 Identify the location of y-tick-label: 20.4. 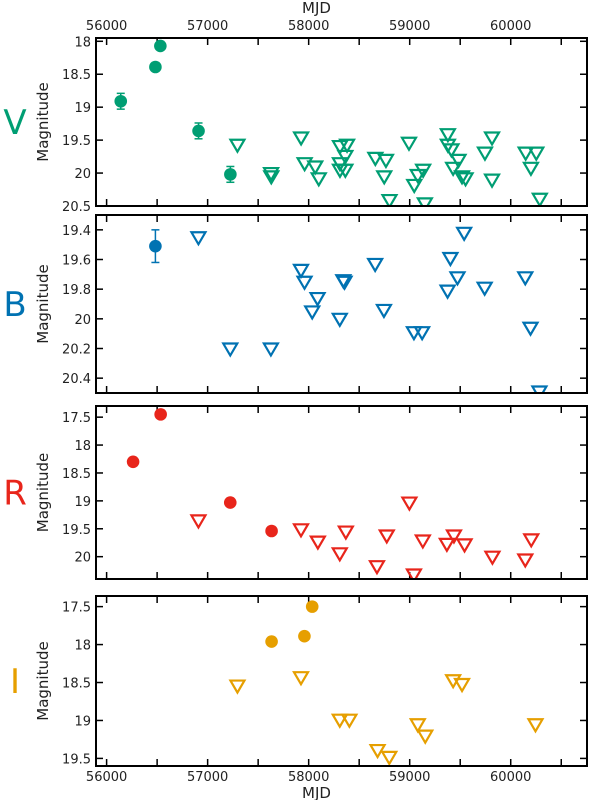
(76, 379).